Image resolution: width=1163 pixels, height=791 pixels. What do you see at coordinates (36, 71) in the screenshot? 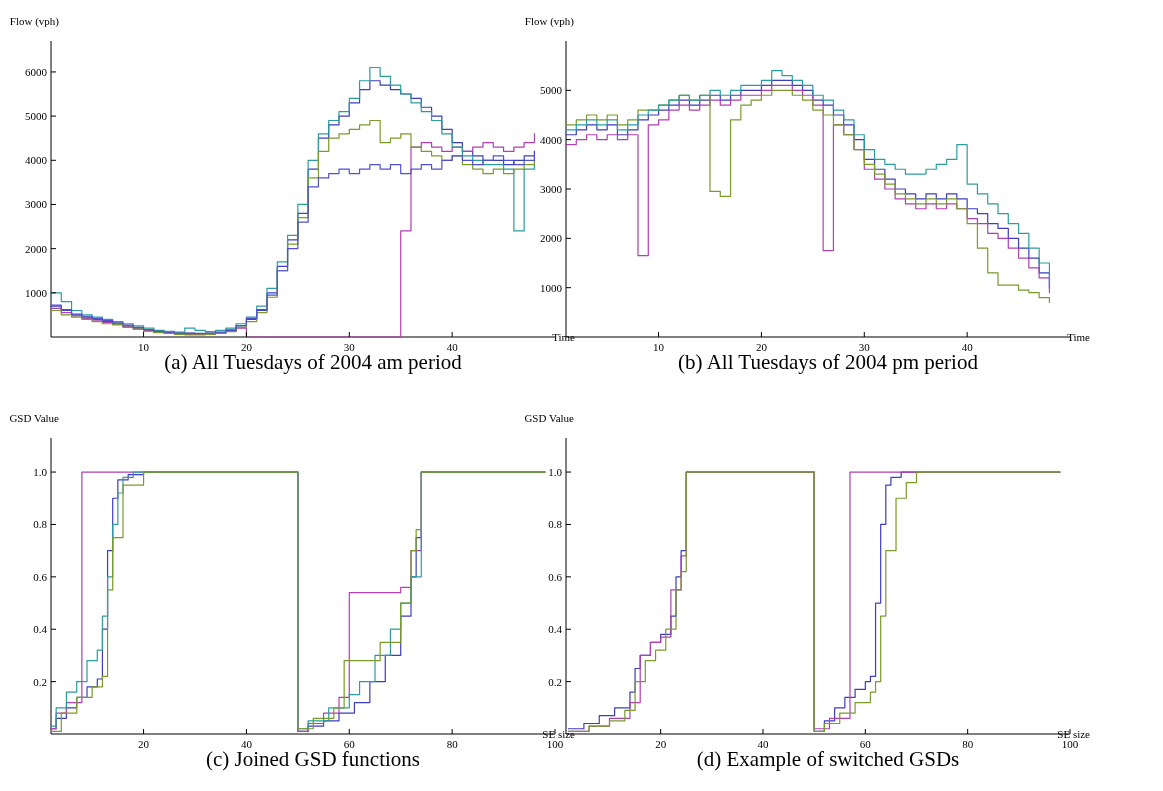
I see `y-tick-label: 6000` at bounding box center [36, 71].